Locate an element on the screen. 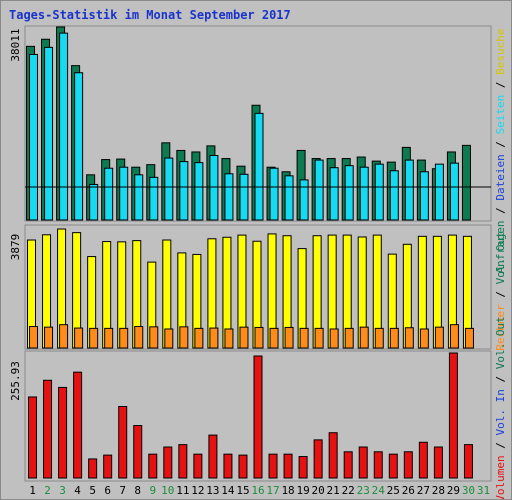  x-tick-19: 19 is located at coordinates (302, 490).